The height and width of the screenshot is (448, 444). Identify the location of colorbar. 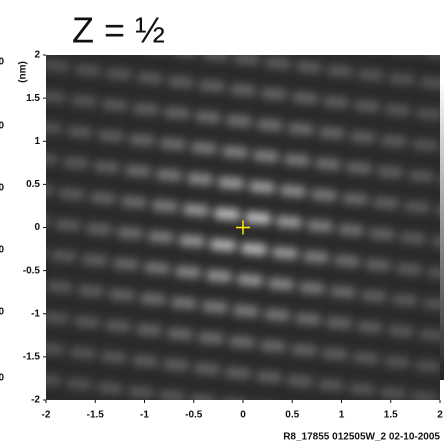
(442, 230).